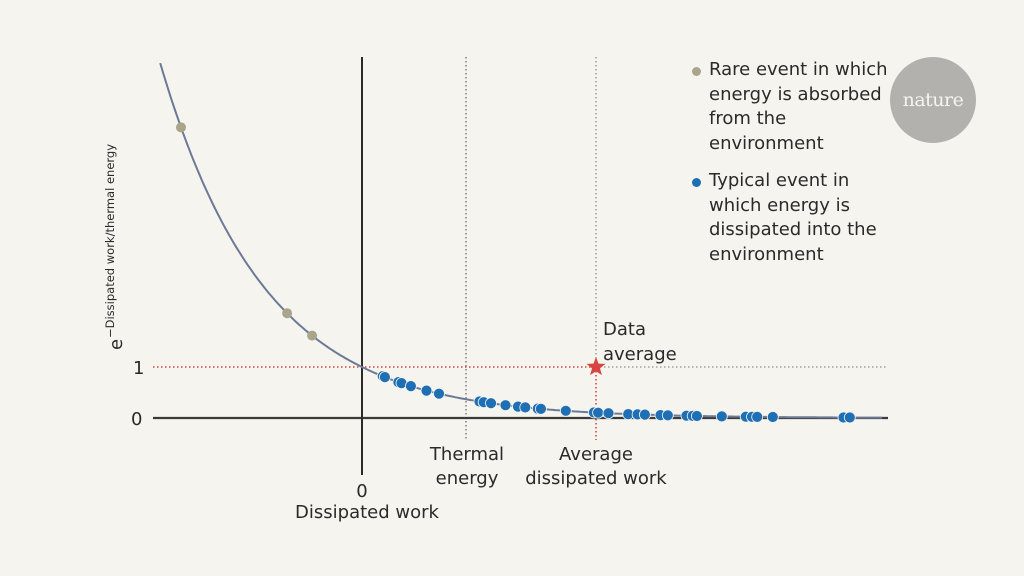 Image resolution: width=1024 pixels, height=576 pixels. I want to click on thermal-energy-label-line1: Thermal, so click(466, 454).